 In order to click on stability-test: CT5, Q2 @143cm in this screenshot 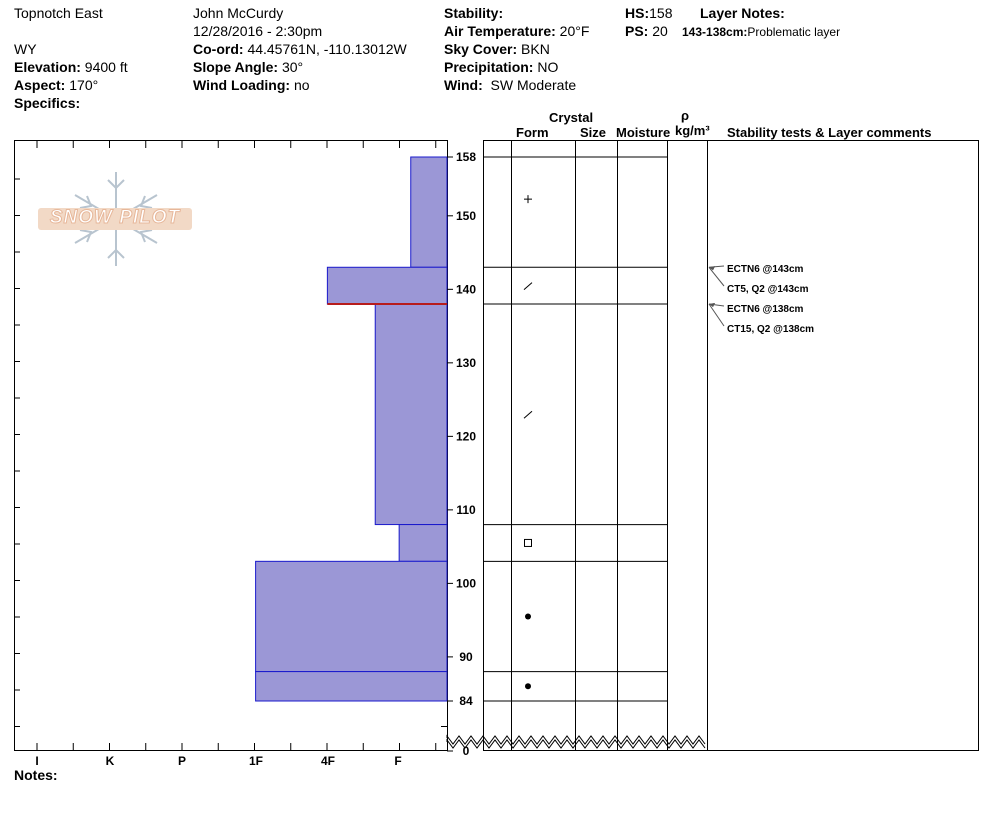, I will do `click(768, 289)`.